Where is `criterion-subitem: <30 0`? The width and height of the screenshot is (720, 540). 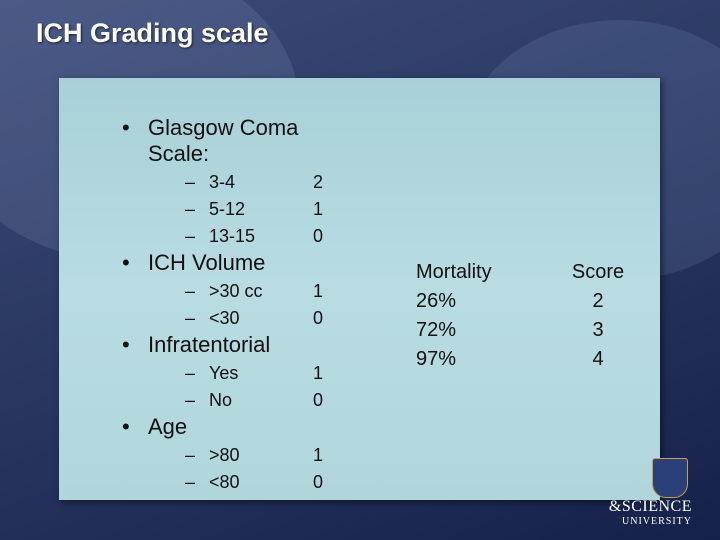 criterion-subitem: <30 0 is located at coordinates (253, 318).